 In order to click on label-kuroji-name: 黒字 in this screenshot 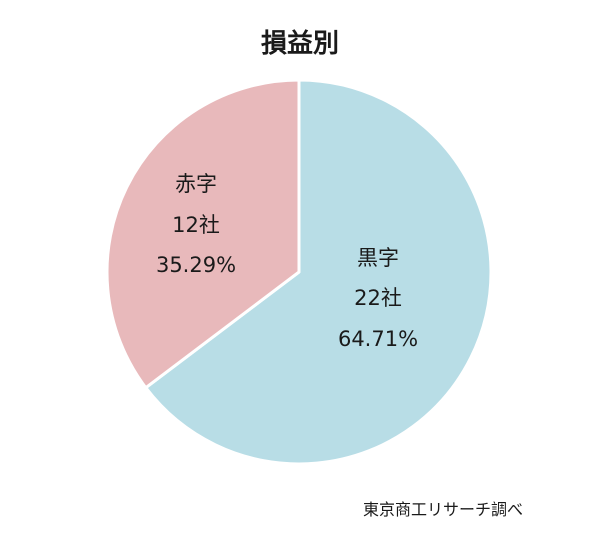, I will do `click(378, 258)`.